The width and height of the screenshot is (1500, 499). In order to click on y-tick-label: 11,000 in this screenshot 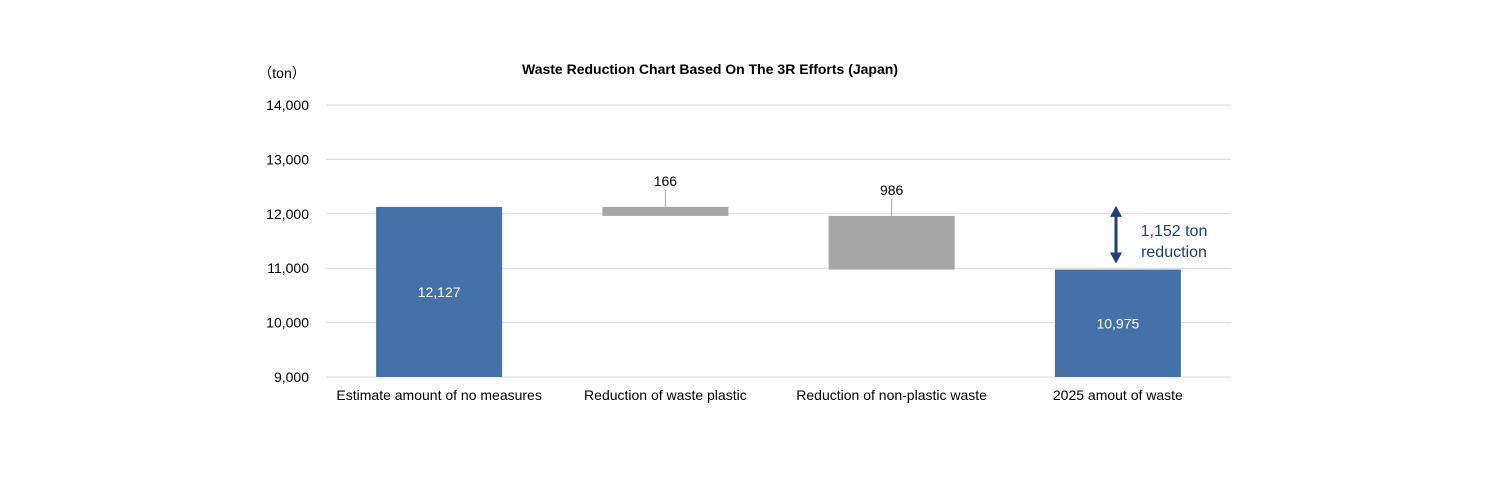, I will do `click(288, 268)`.